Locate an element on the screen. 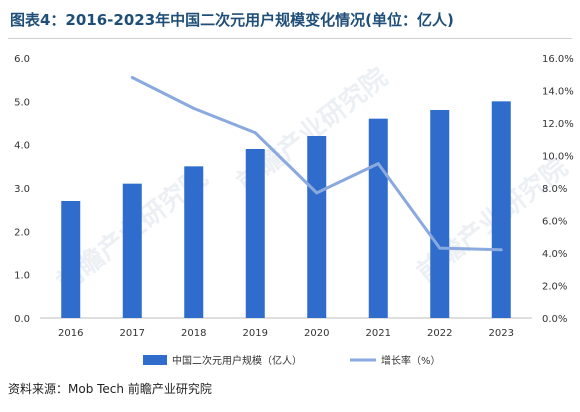  x-tick-label: 2022 is located at coordinates (439, 333).